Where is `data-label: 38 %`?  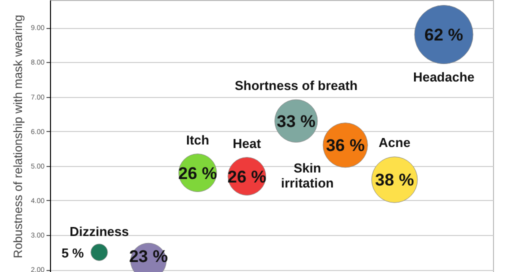
data-label: 38 % is located at coordinates (394, 180).